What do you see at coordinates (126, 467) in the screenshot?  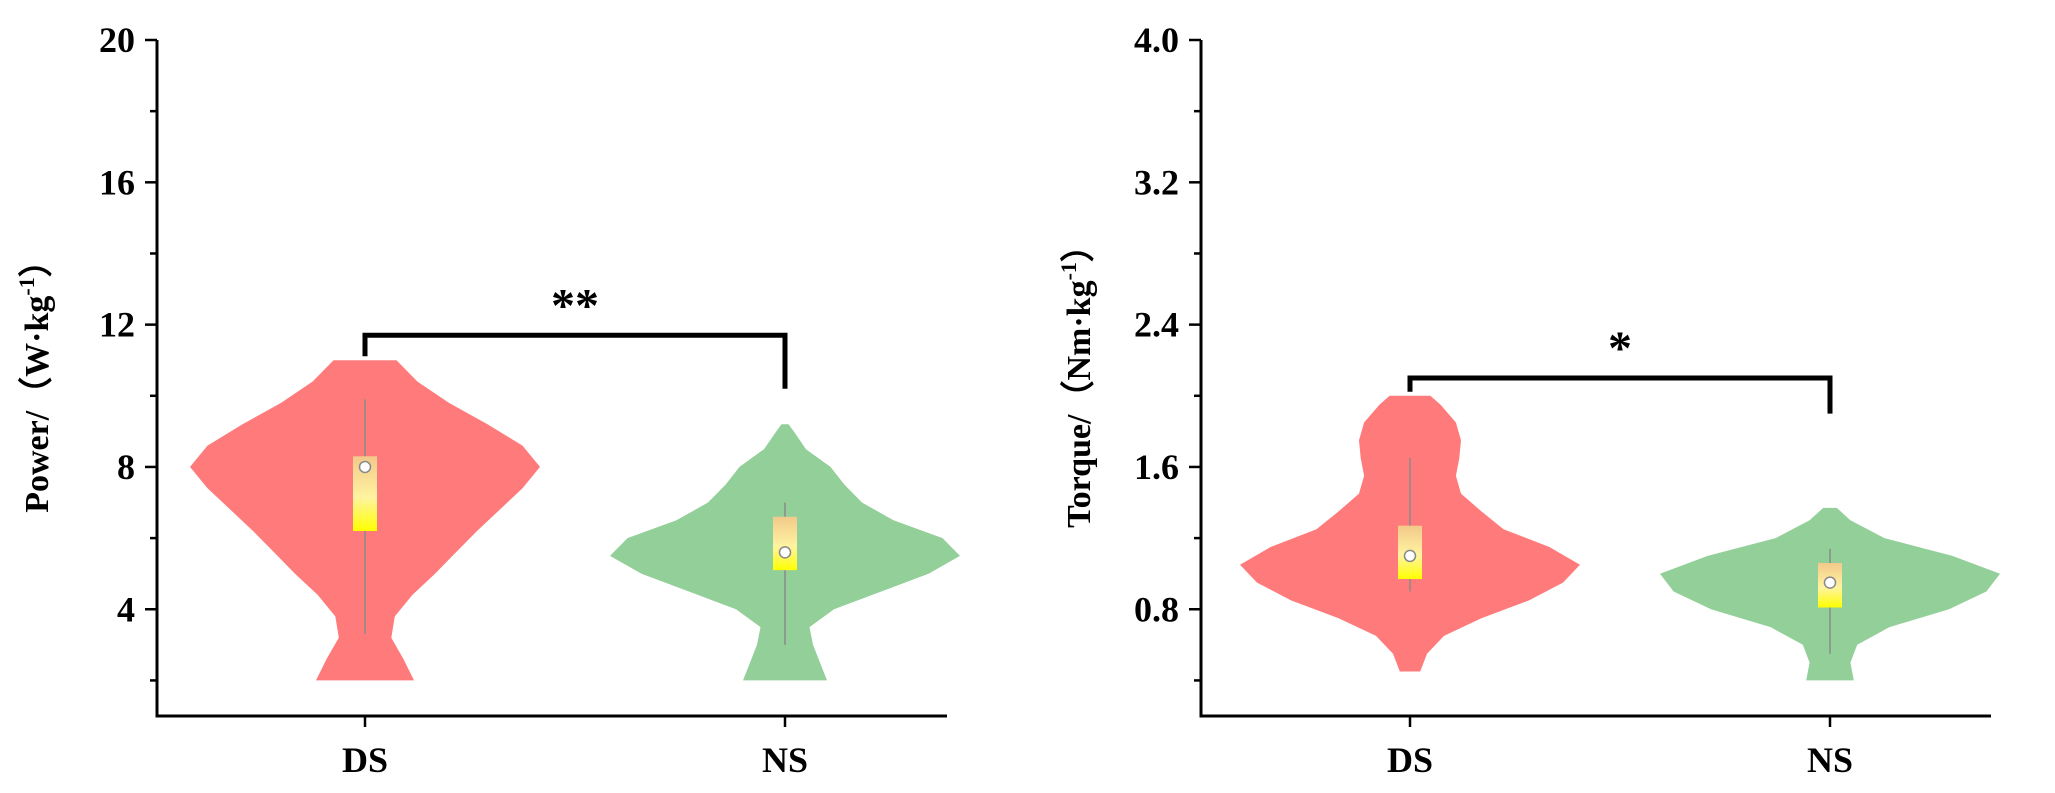 I see `y-tick-label: 8` at bounding box center [126, 467].